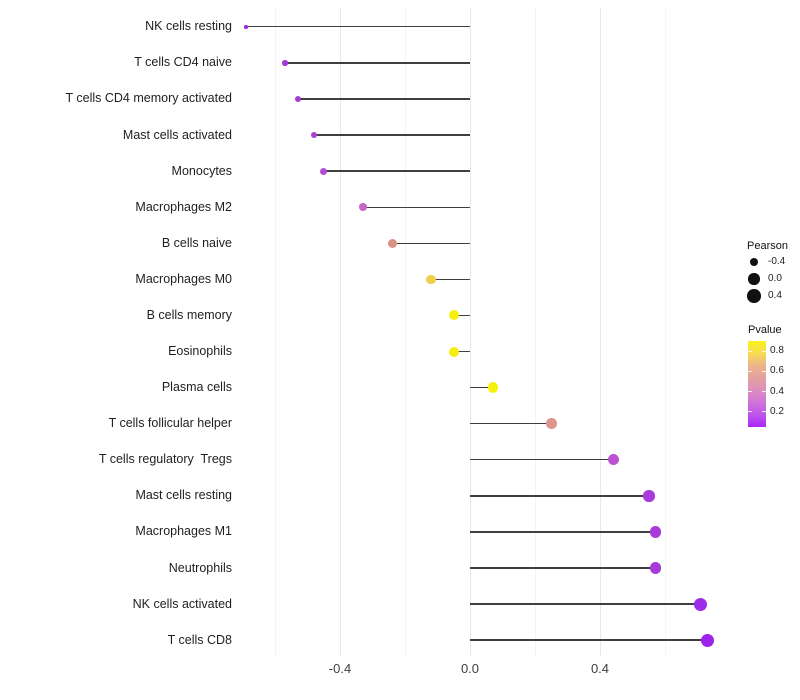  I want to click on y-axis-label: T cells CD4 memory activated, so click(149, 98).